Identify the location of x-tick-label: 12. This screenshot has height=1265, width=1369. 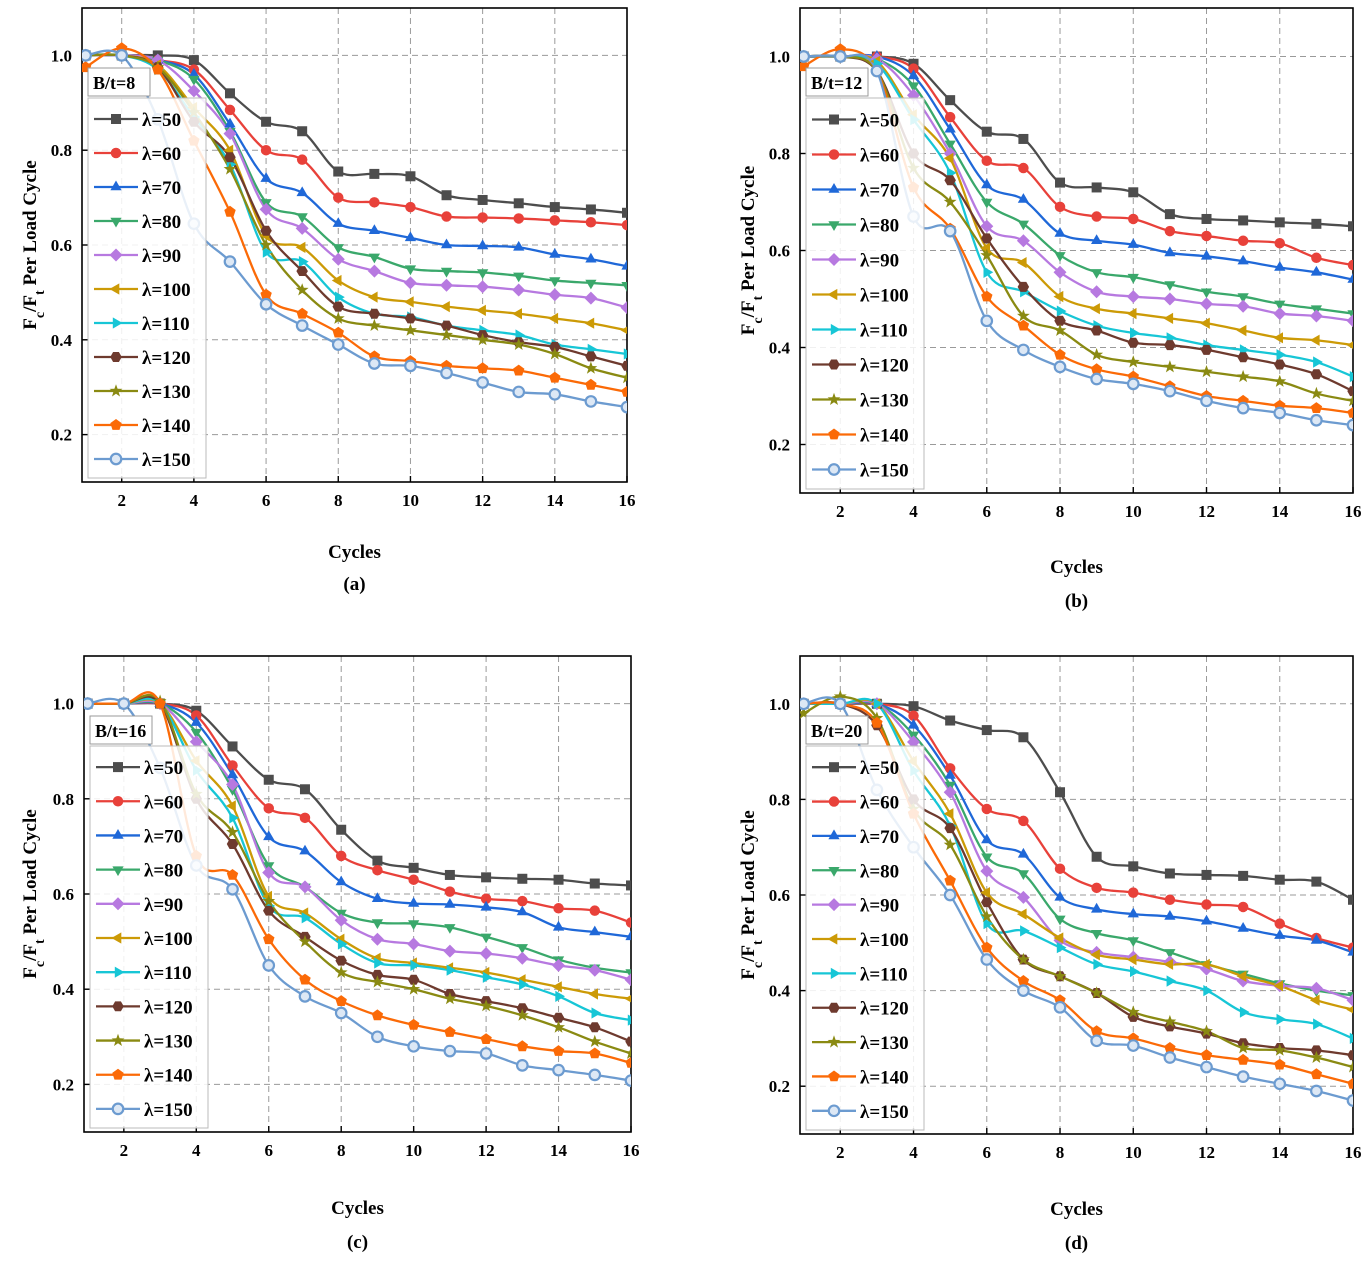
(1206, 511).